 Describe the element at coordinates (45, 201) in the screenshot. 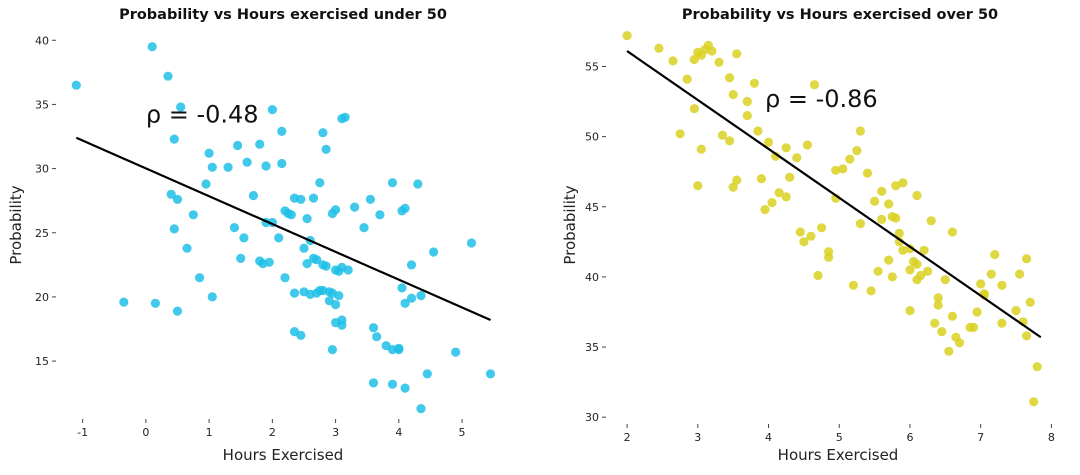

I see `left-y-ticks: 15 20 25 30 35 40` at that location.